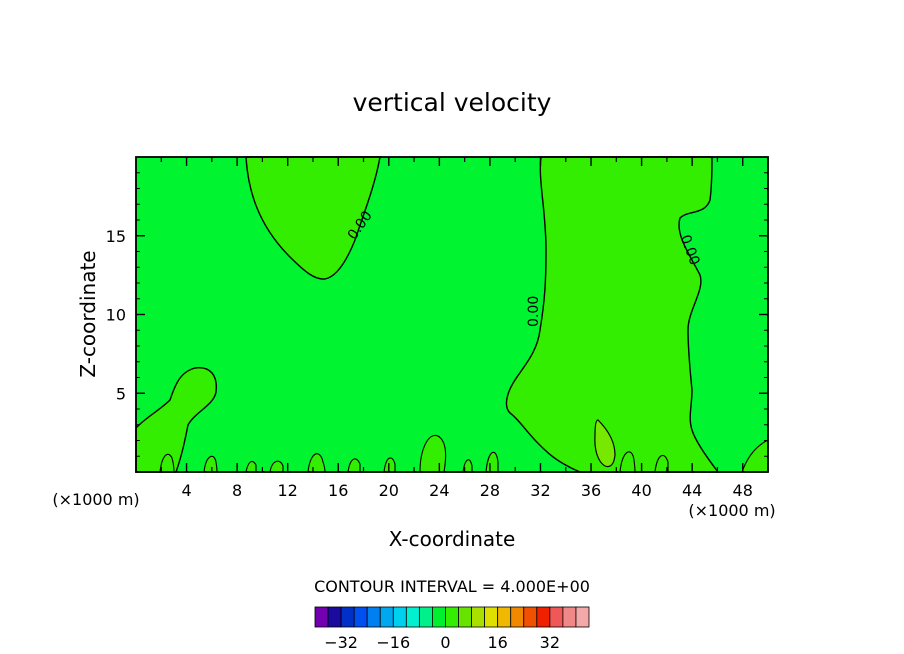  I want to click on contour-label: 0.00, so click(534, 311).